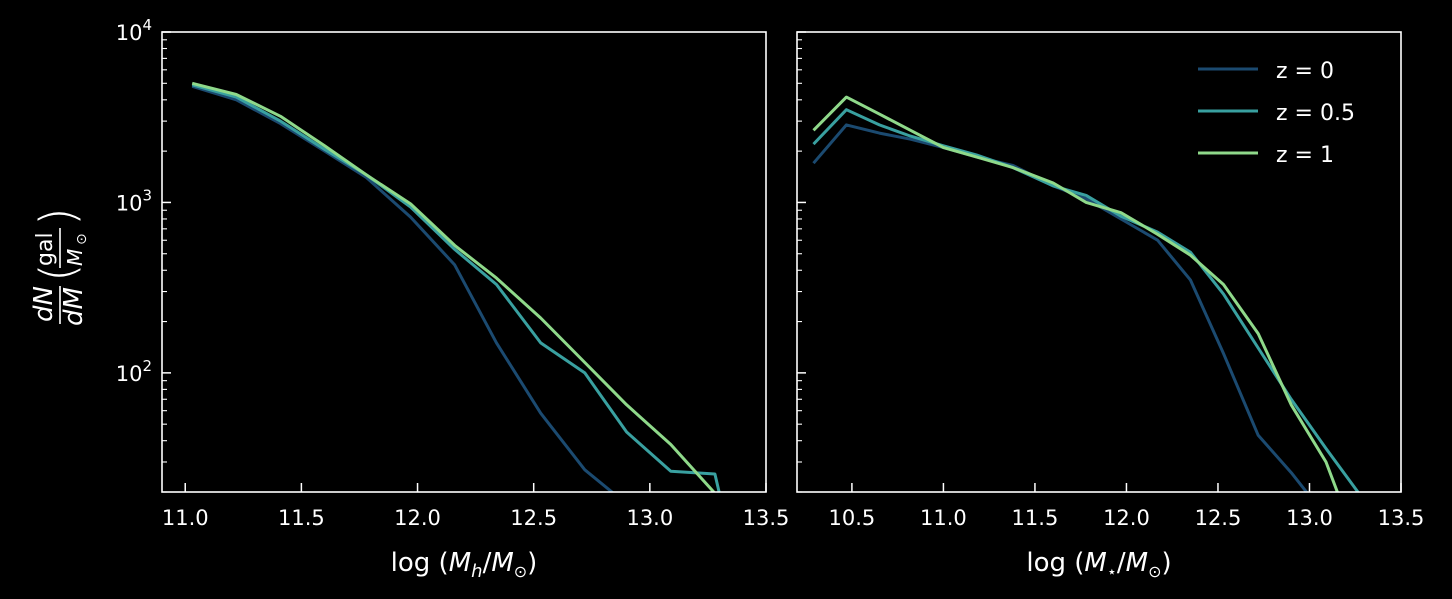  I want to click on x-axis-title: log (Mh/M⊙), so click(464, 565).